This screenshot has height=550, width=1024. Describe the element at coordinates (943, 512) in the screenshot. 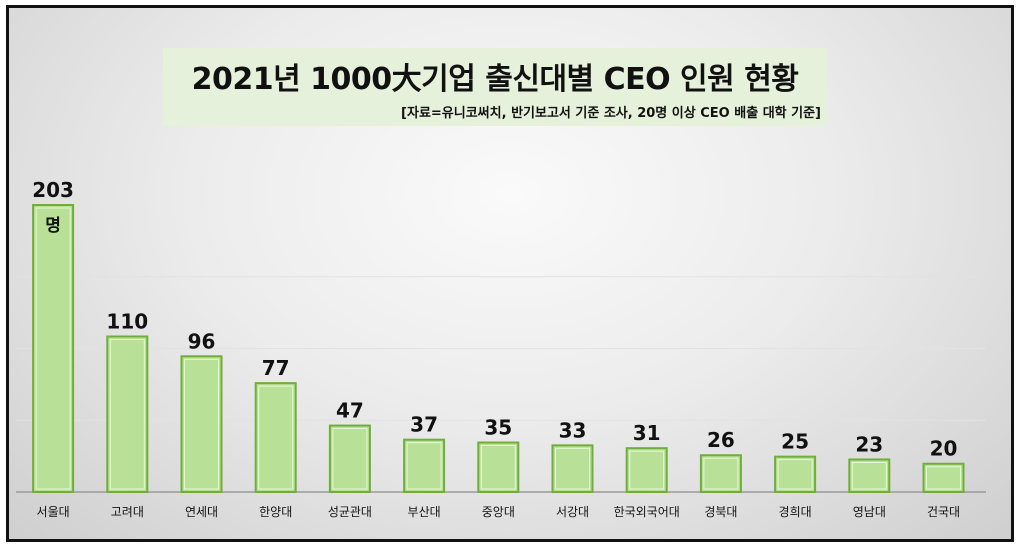

I see `category-label: 건국대` at that location.